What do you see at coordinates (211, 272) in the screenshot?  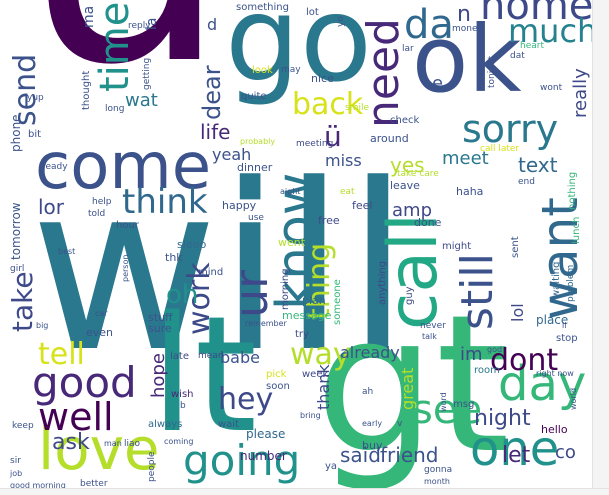 I see `word-mind: mind` at bounding box center [211, 272].